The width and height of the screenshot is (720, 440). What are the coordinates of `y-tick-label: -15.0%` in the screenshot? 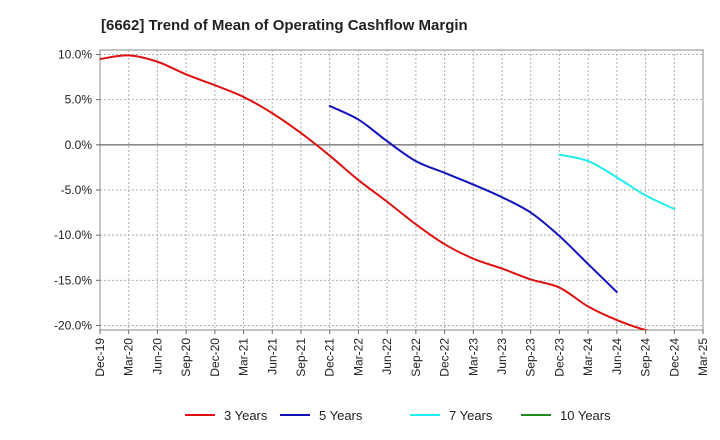 It's located at (73, 280).